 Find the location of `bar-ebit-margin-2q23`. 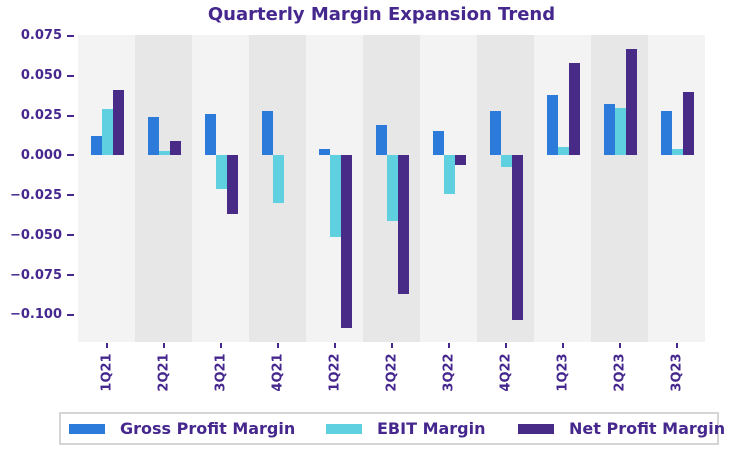

bar-ebit-margin-2q23 is located at coordinates (620, 131).